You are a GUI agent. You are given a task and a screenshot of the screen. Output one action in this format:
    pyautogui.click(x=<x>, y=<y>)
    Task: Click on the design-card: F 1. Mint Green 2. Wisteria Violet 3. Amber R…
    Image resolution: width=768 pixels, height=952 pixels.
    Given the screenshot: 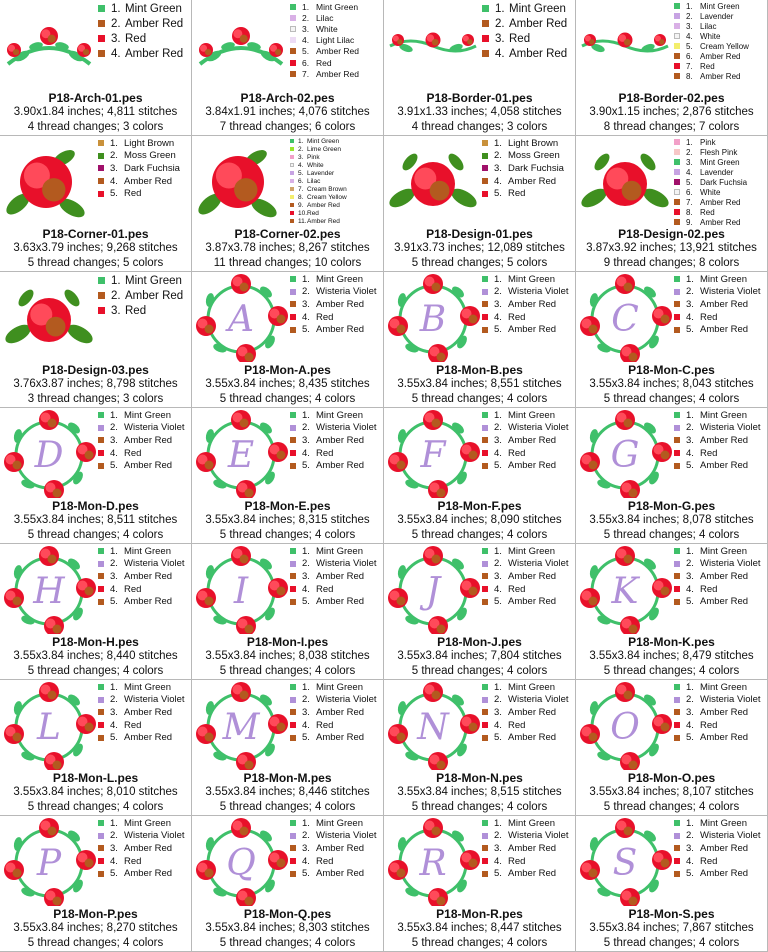 What is the action you would take?
    pyautogui.click(x=480, y=476)
    